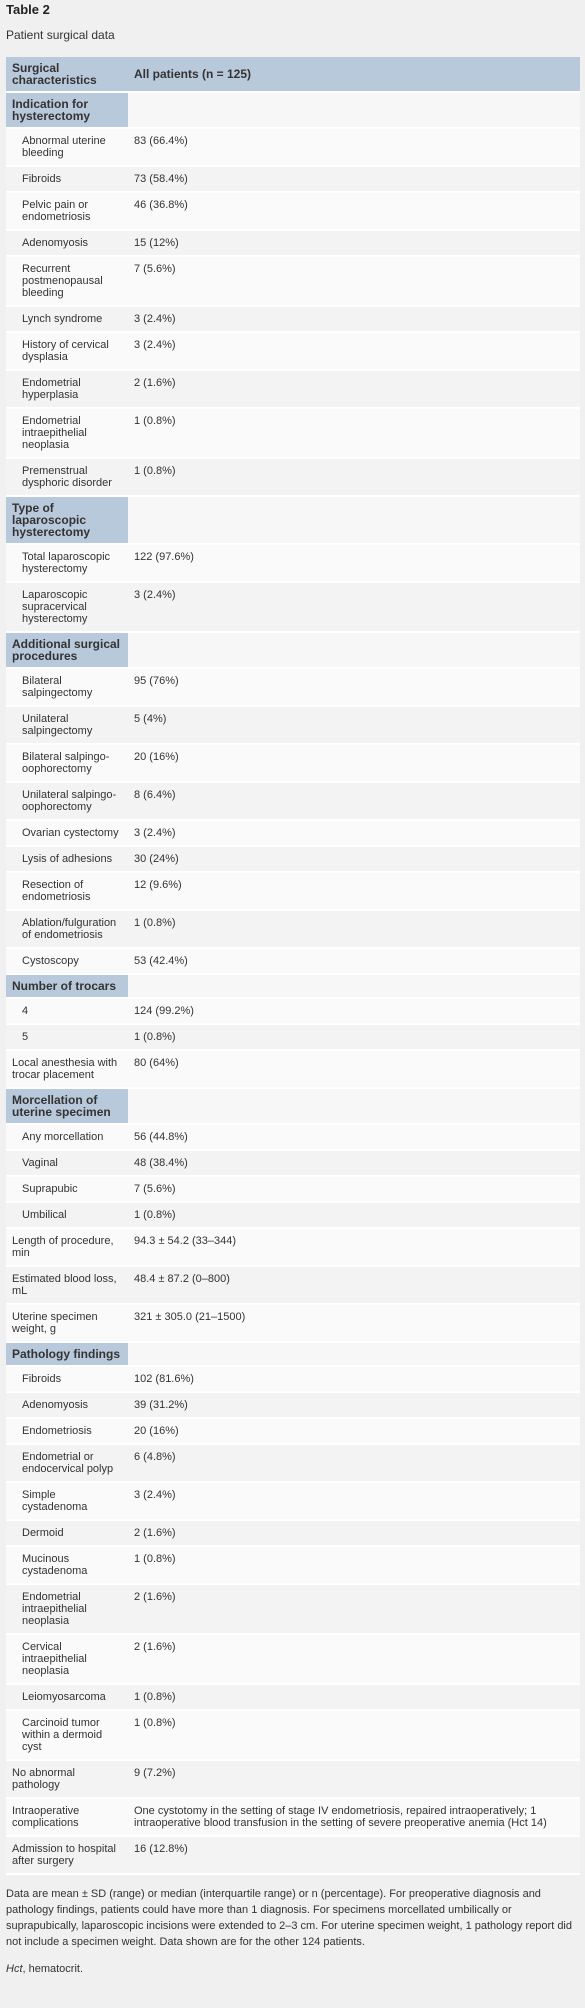  I want to click on table-row: Dermoid 2 (1.6%), so click(293, 1533).